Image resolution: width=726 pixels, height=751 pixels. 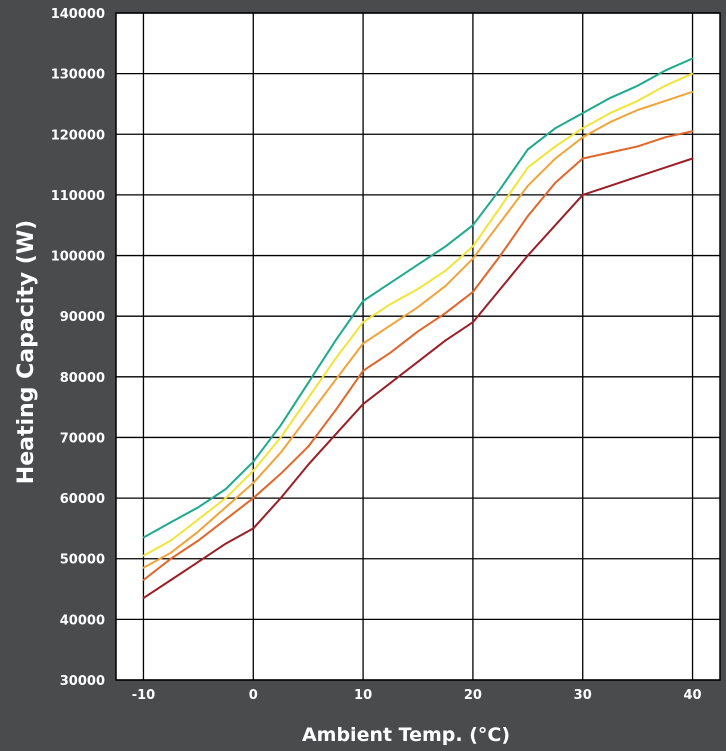 I want to click on y-tick-label: 140000, so click(x=78, y=14).